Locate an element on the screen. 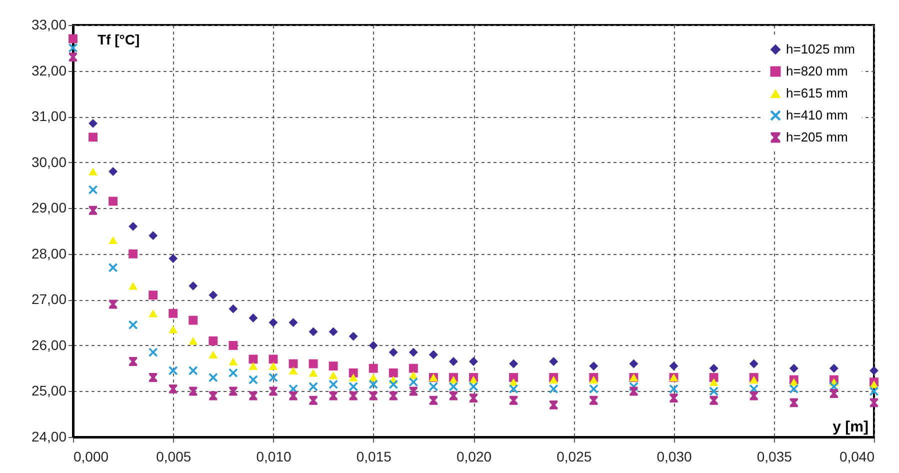 The width and height of the screenshot is (899, 473). legend-label: h=410 mm is located at coordinates (817, 115).